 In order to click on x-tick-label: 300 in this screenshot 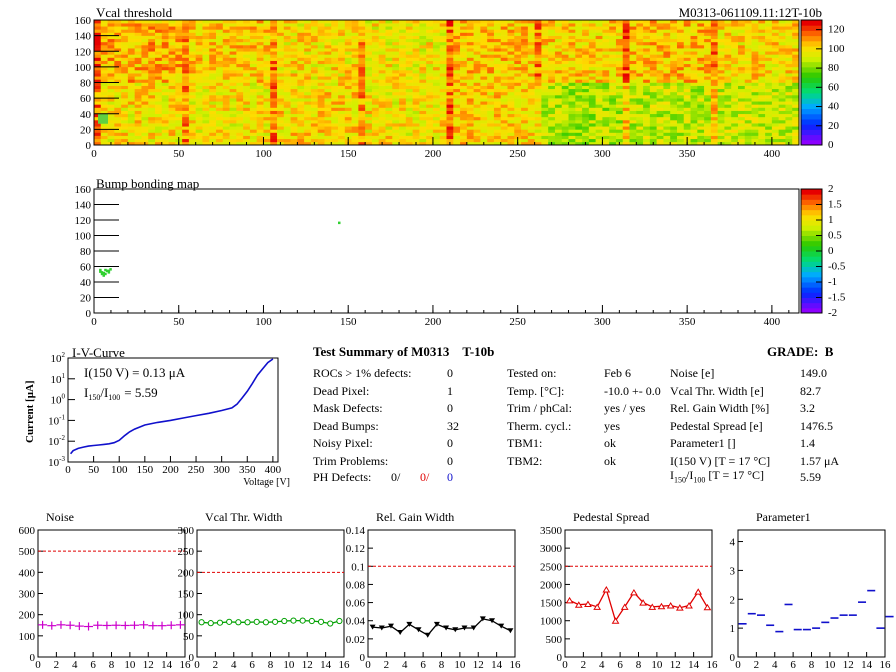, I will do `click(602, 322)`.